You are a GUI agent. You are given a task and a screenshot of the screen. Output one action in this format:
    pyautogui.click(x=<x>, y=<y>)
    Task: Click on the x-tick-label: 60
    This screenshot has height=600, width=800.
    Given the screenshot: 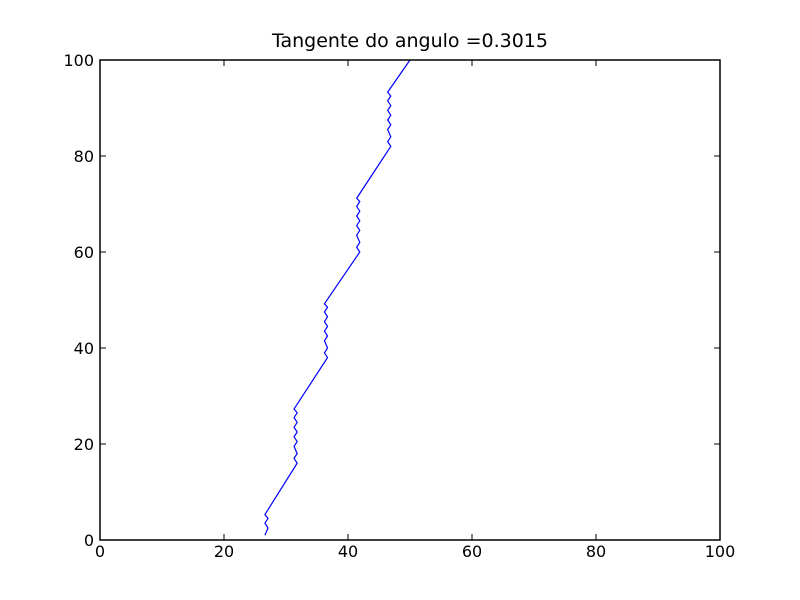 What is the action you would take?
    pyautogui.click(x=472, y=551)
    